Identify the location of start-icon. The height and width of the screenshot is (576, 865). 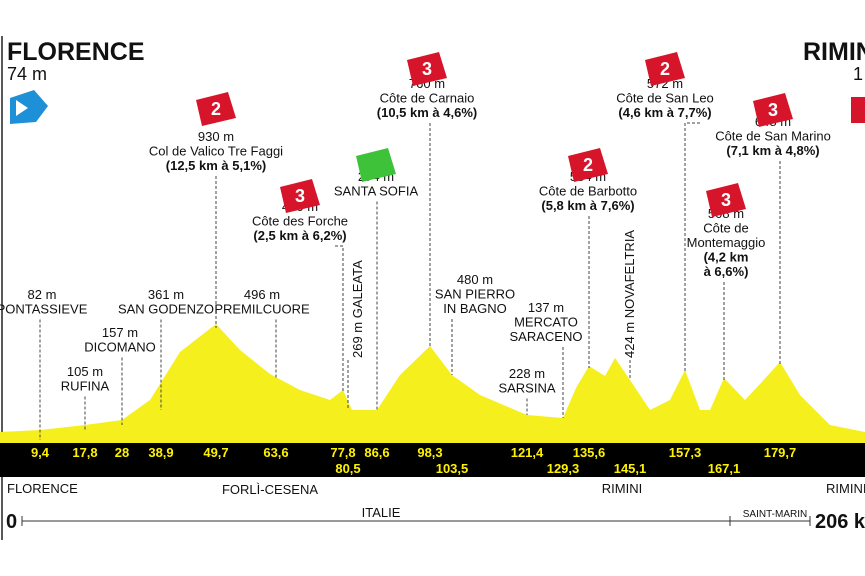
(29, 107).